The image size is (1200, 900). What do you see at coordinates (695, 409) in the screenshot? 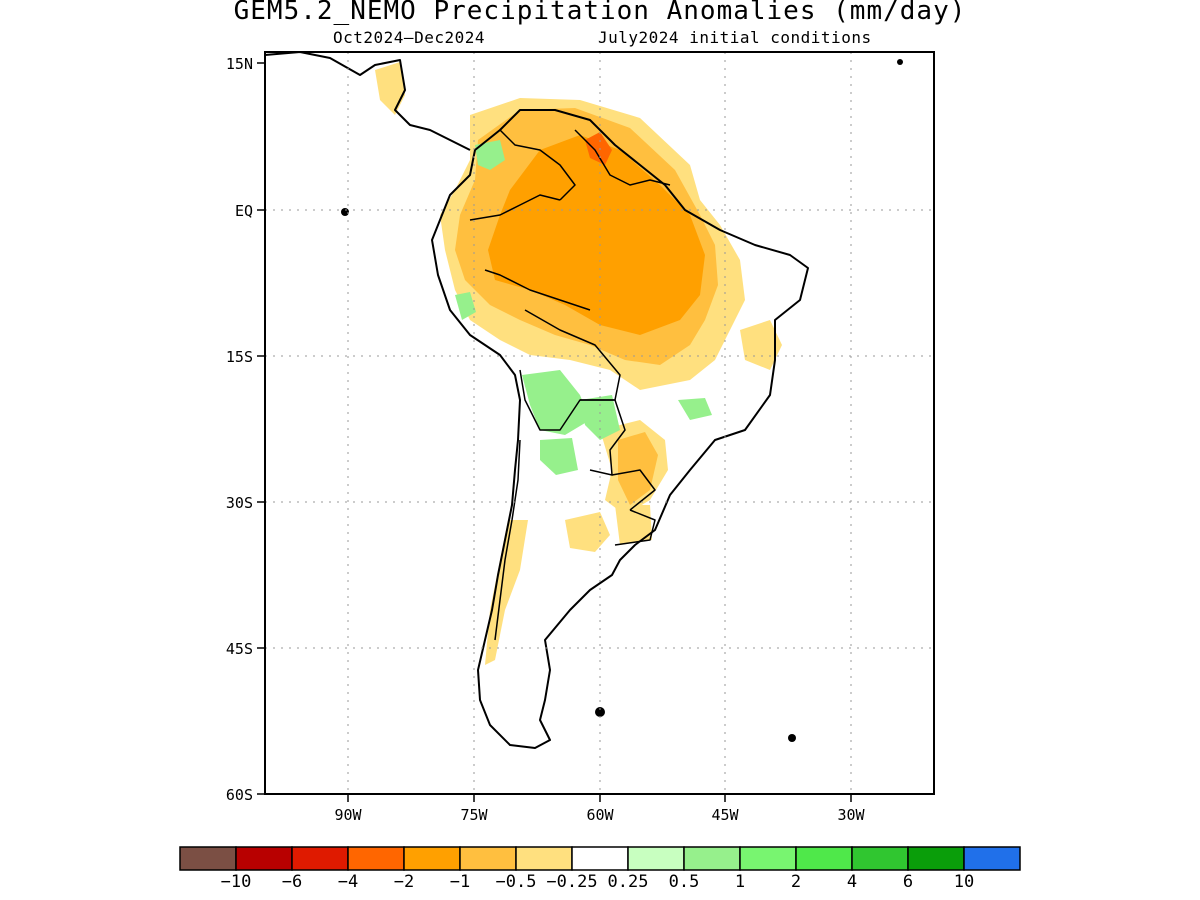
I see `anomaly-se-brazil-wet` at bounding box center [695, 409].